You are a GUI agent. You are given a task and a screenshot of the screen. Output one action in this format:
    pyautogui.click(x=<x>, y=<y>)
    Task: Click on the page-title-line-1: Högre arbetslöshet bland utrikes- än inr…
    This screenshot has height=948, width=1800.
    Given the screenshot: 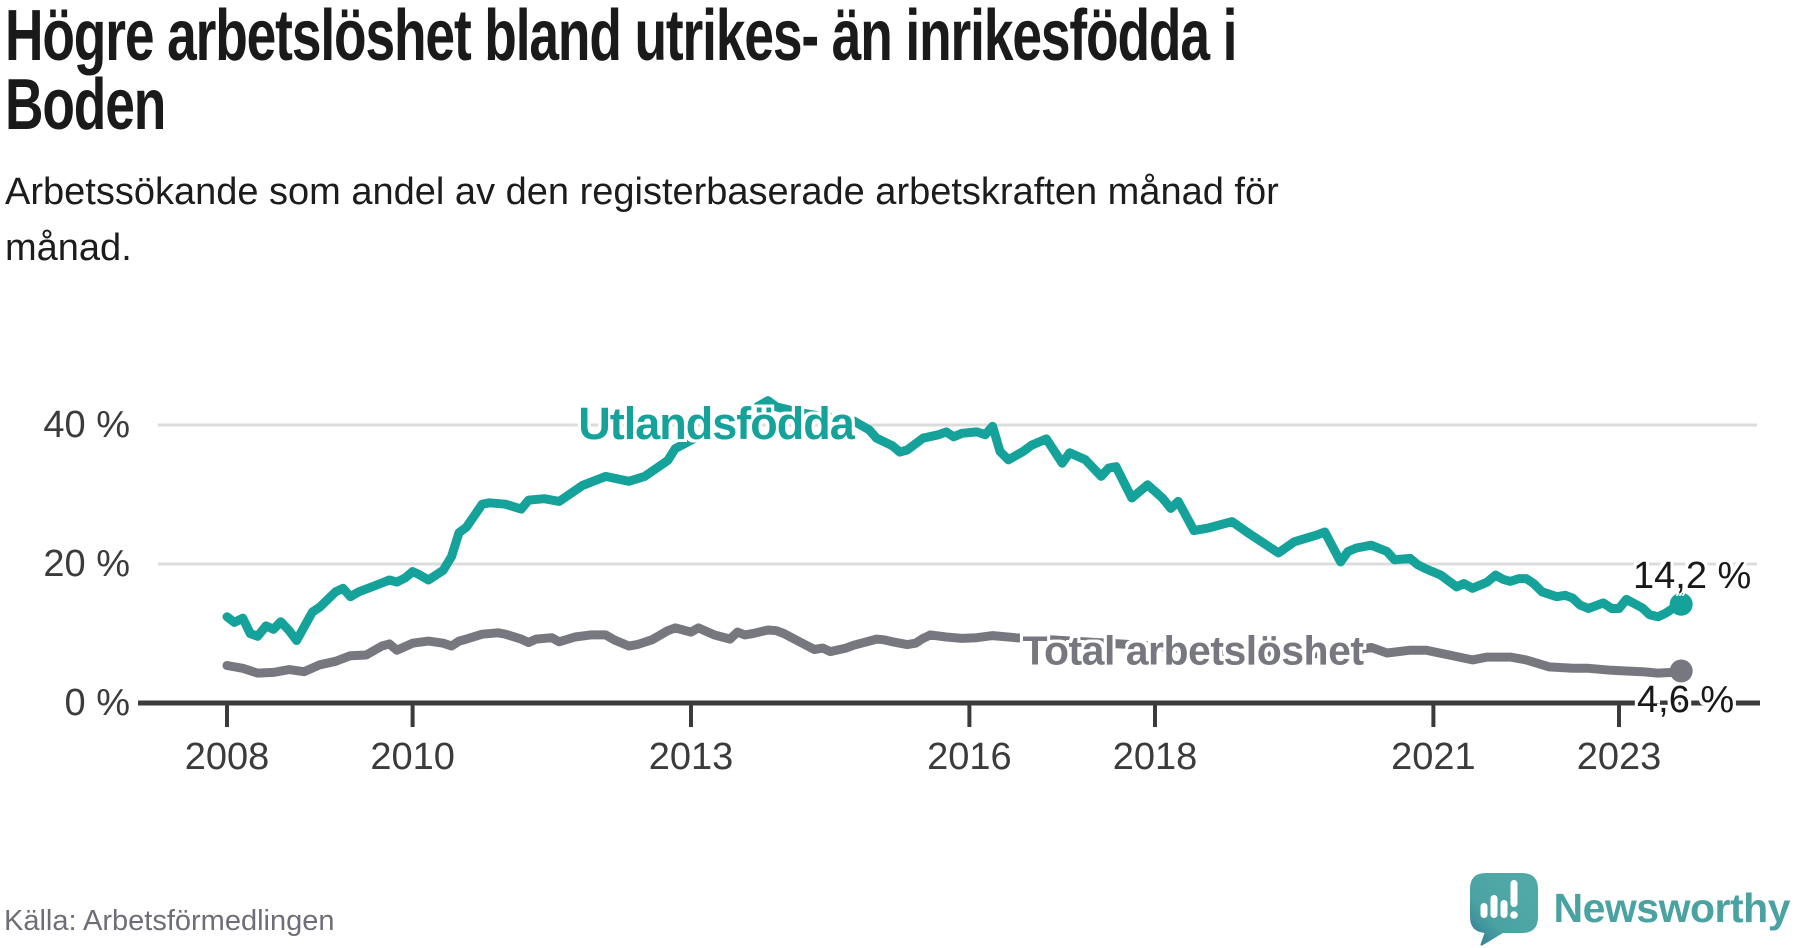 What is the action you would take?
    pyautogui.click(x=621, y=38)
    